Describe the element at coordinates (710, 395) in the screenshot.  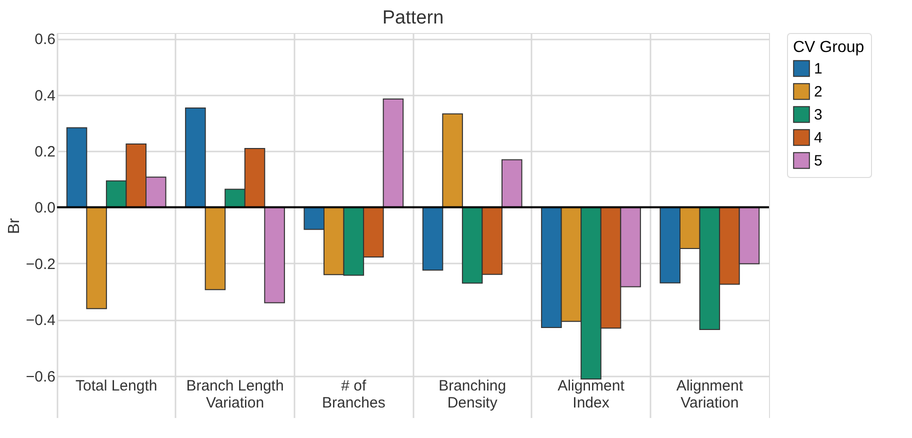
I see `x-tick-label: Alignment Variation` at that location.